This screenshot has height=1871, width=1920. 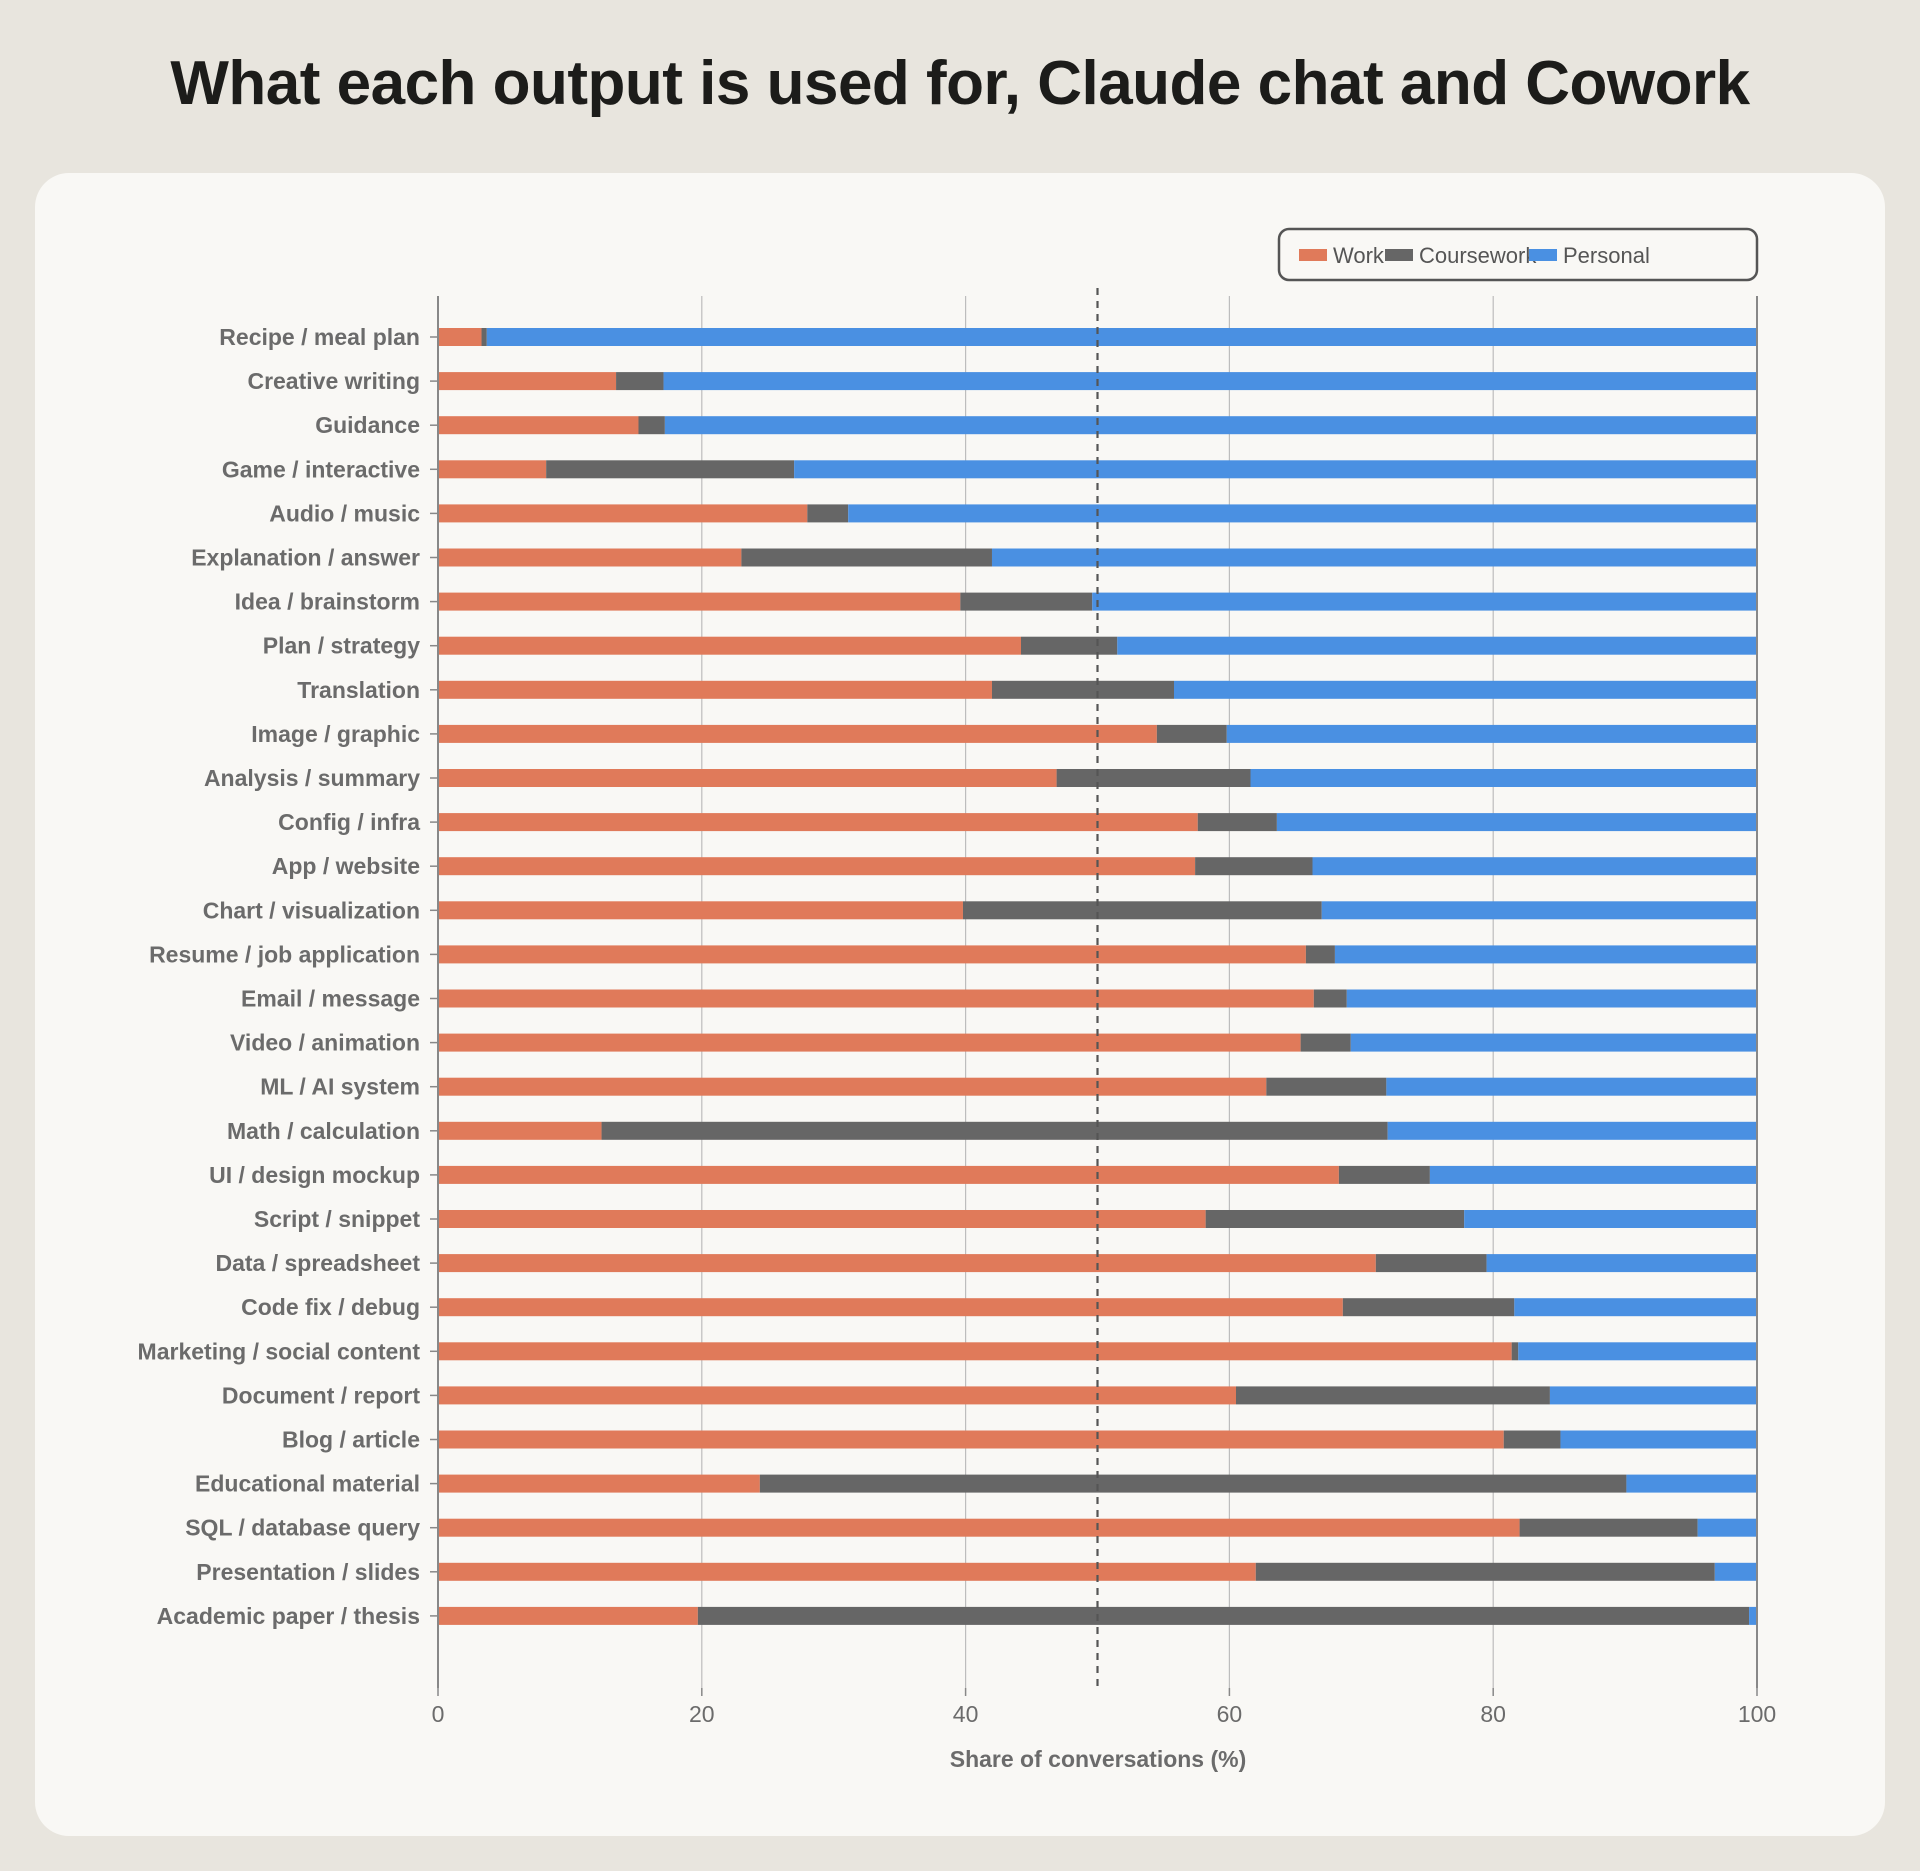 What do you see at coordinates (1493, 1714) in the screenshot?
I see `x-tick-label: 80` at bounding box center [1493, 1714].